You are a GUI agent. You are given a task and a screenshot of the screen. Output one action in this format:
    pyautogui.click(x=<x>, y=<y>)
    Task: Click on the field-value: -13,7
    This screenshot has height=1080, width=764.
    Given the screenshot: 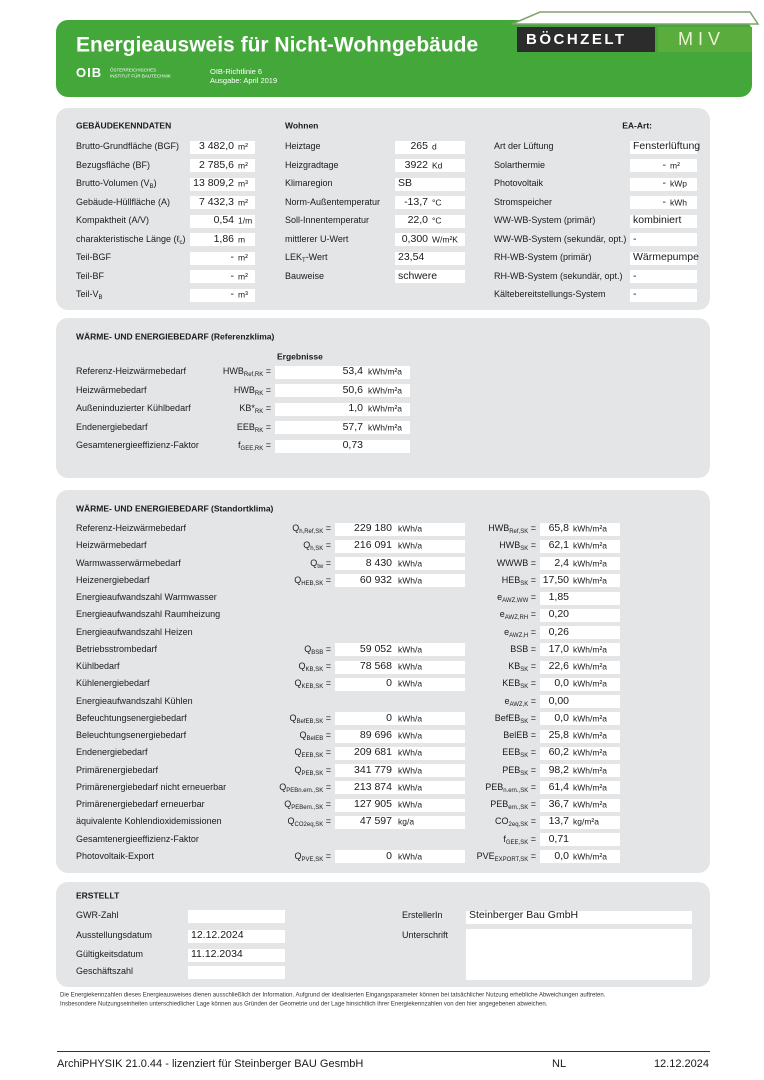 What is the action you would take?
    pyautogui.click(x=416, y=201)
    